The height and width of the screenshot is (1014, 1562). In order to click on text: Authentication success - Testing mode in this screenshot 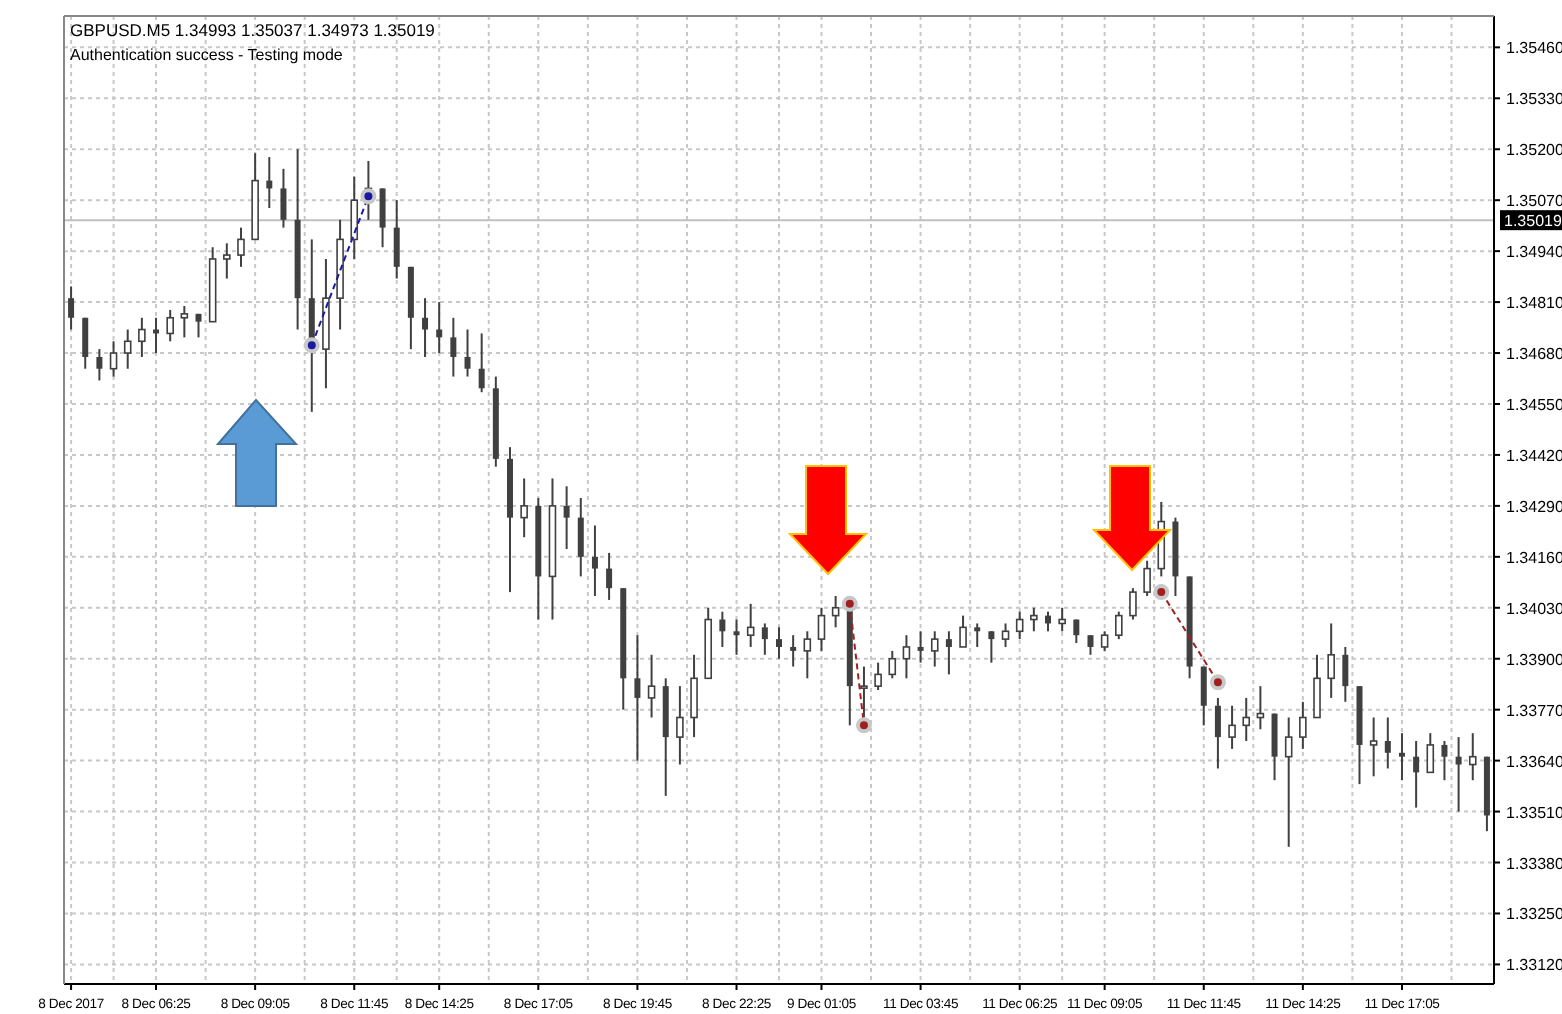, I will do `click(207, 55)`.